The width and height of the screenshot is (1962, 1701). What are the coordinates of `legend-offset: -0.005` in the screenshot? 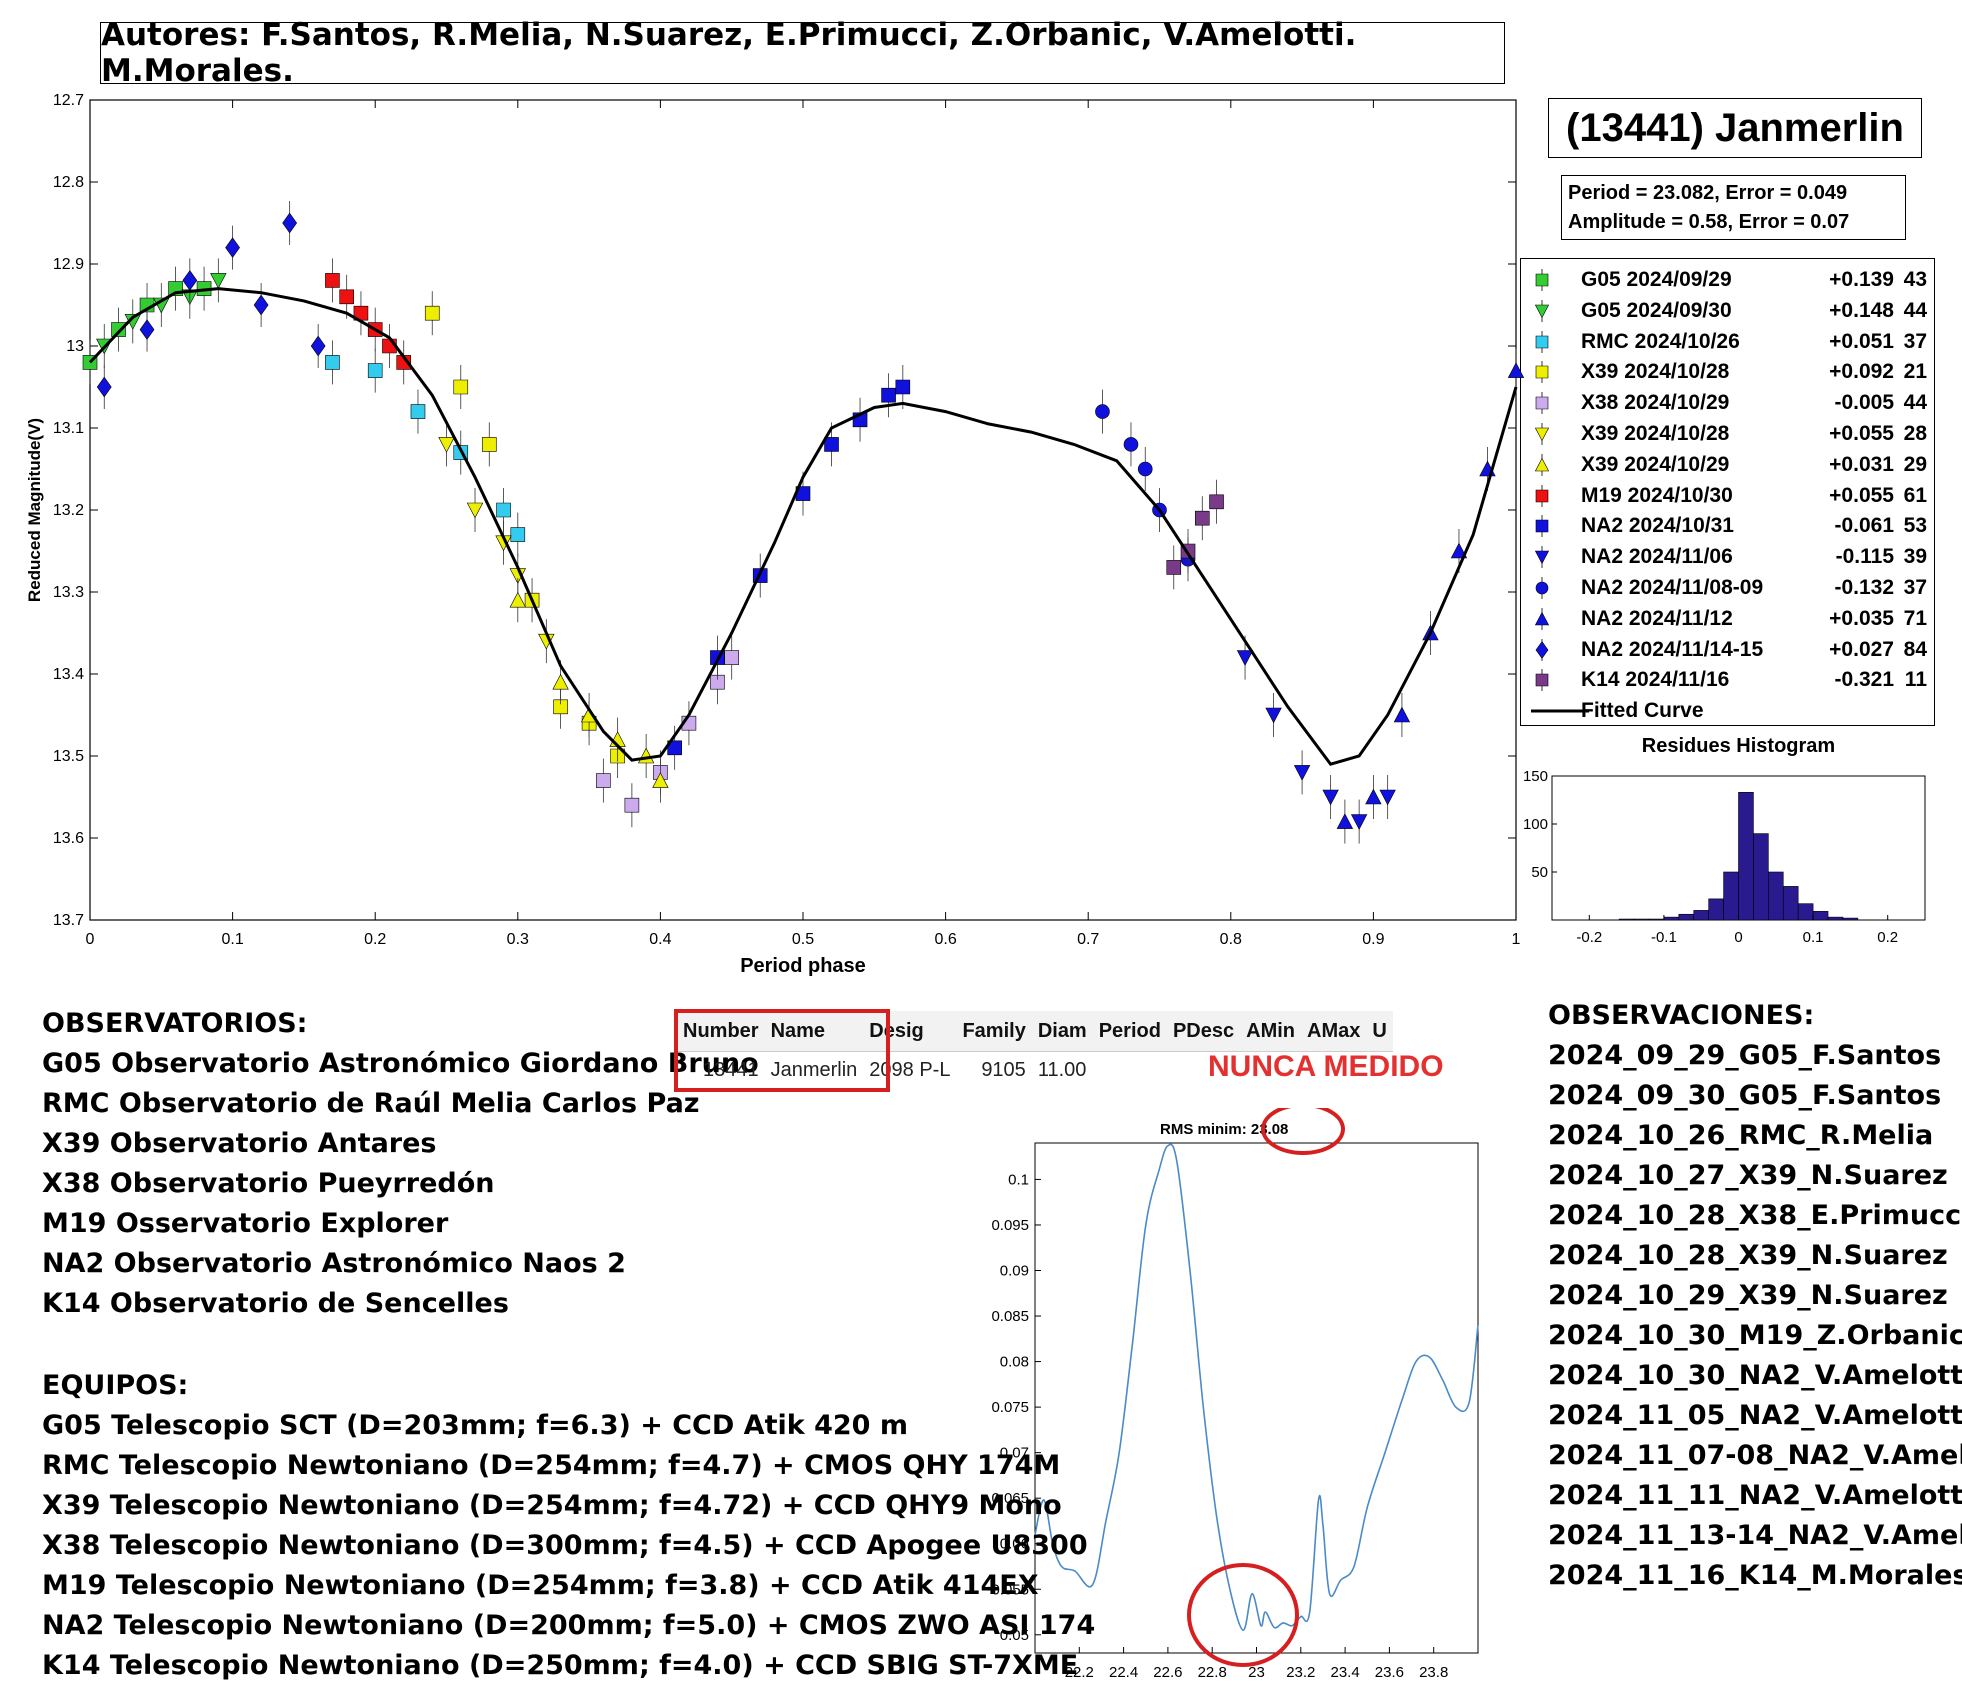 It's located at (1864, 403).